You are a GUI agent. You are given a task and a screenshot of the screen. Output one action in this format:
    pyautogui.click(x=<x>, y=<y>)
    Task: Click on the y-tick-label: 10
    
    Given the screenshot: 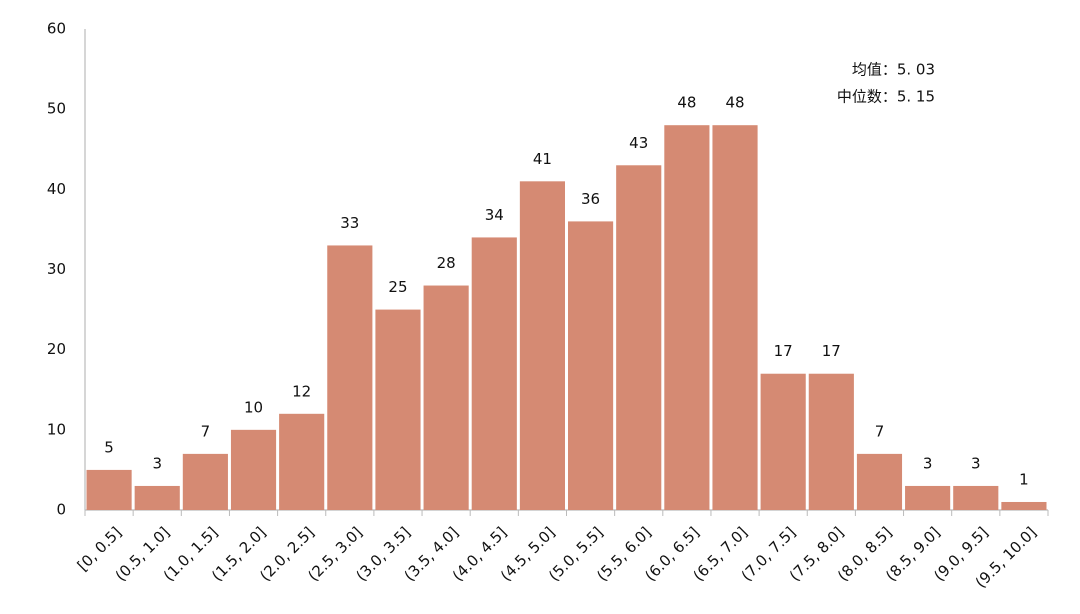 What is the action you would take?
    pyautogui.click(x=56, y=429)
    